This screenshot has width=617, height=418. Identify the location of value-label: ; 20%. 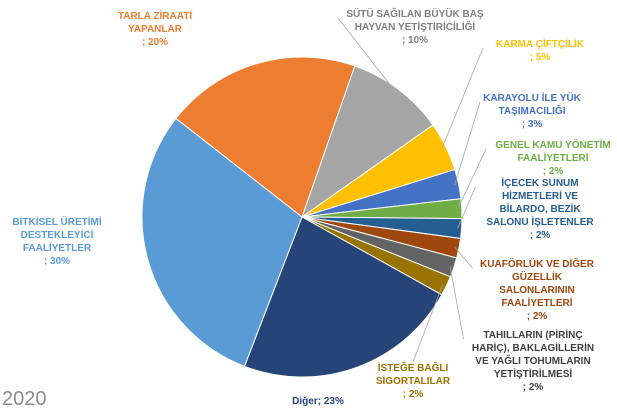
(155, 42).